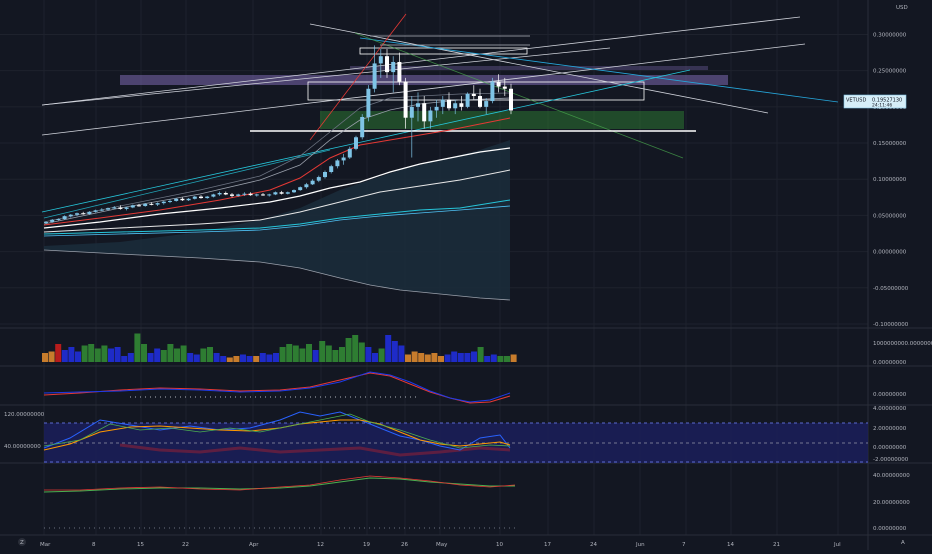 This screenshot has height=554, width=932. I want to click on ema-gray-line, so click(277, 161).